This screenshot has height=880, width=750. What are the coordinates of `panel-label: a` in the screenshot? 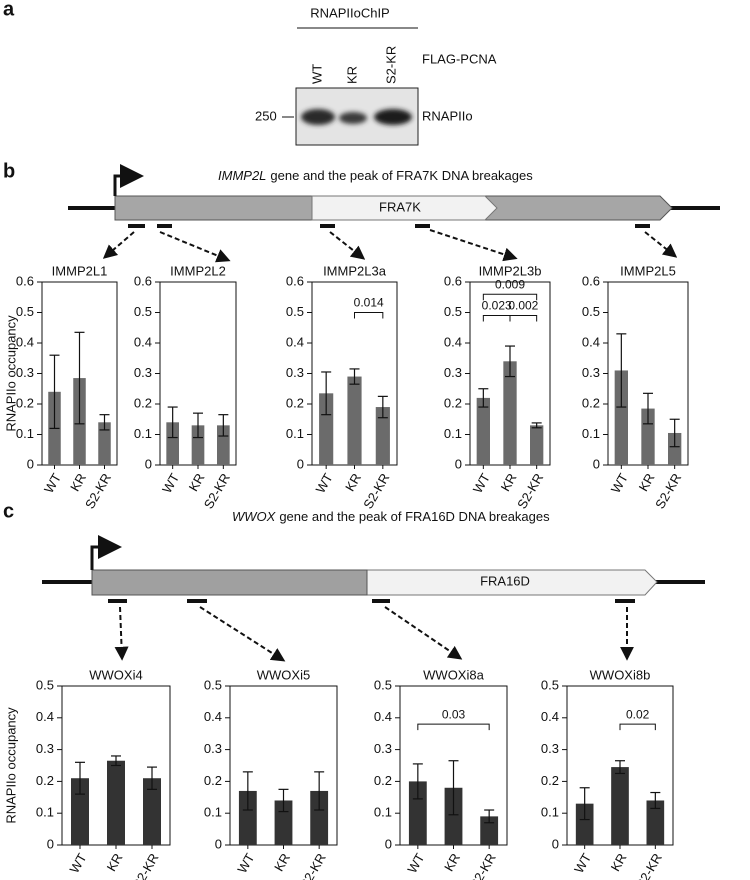 It's located at (9, 10).